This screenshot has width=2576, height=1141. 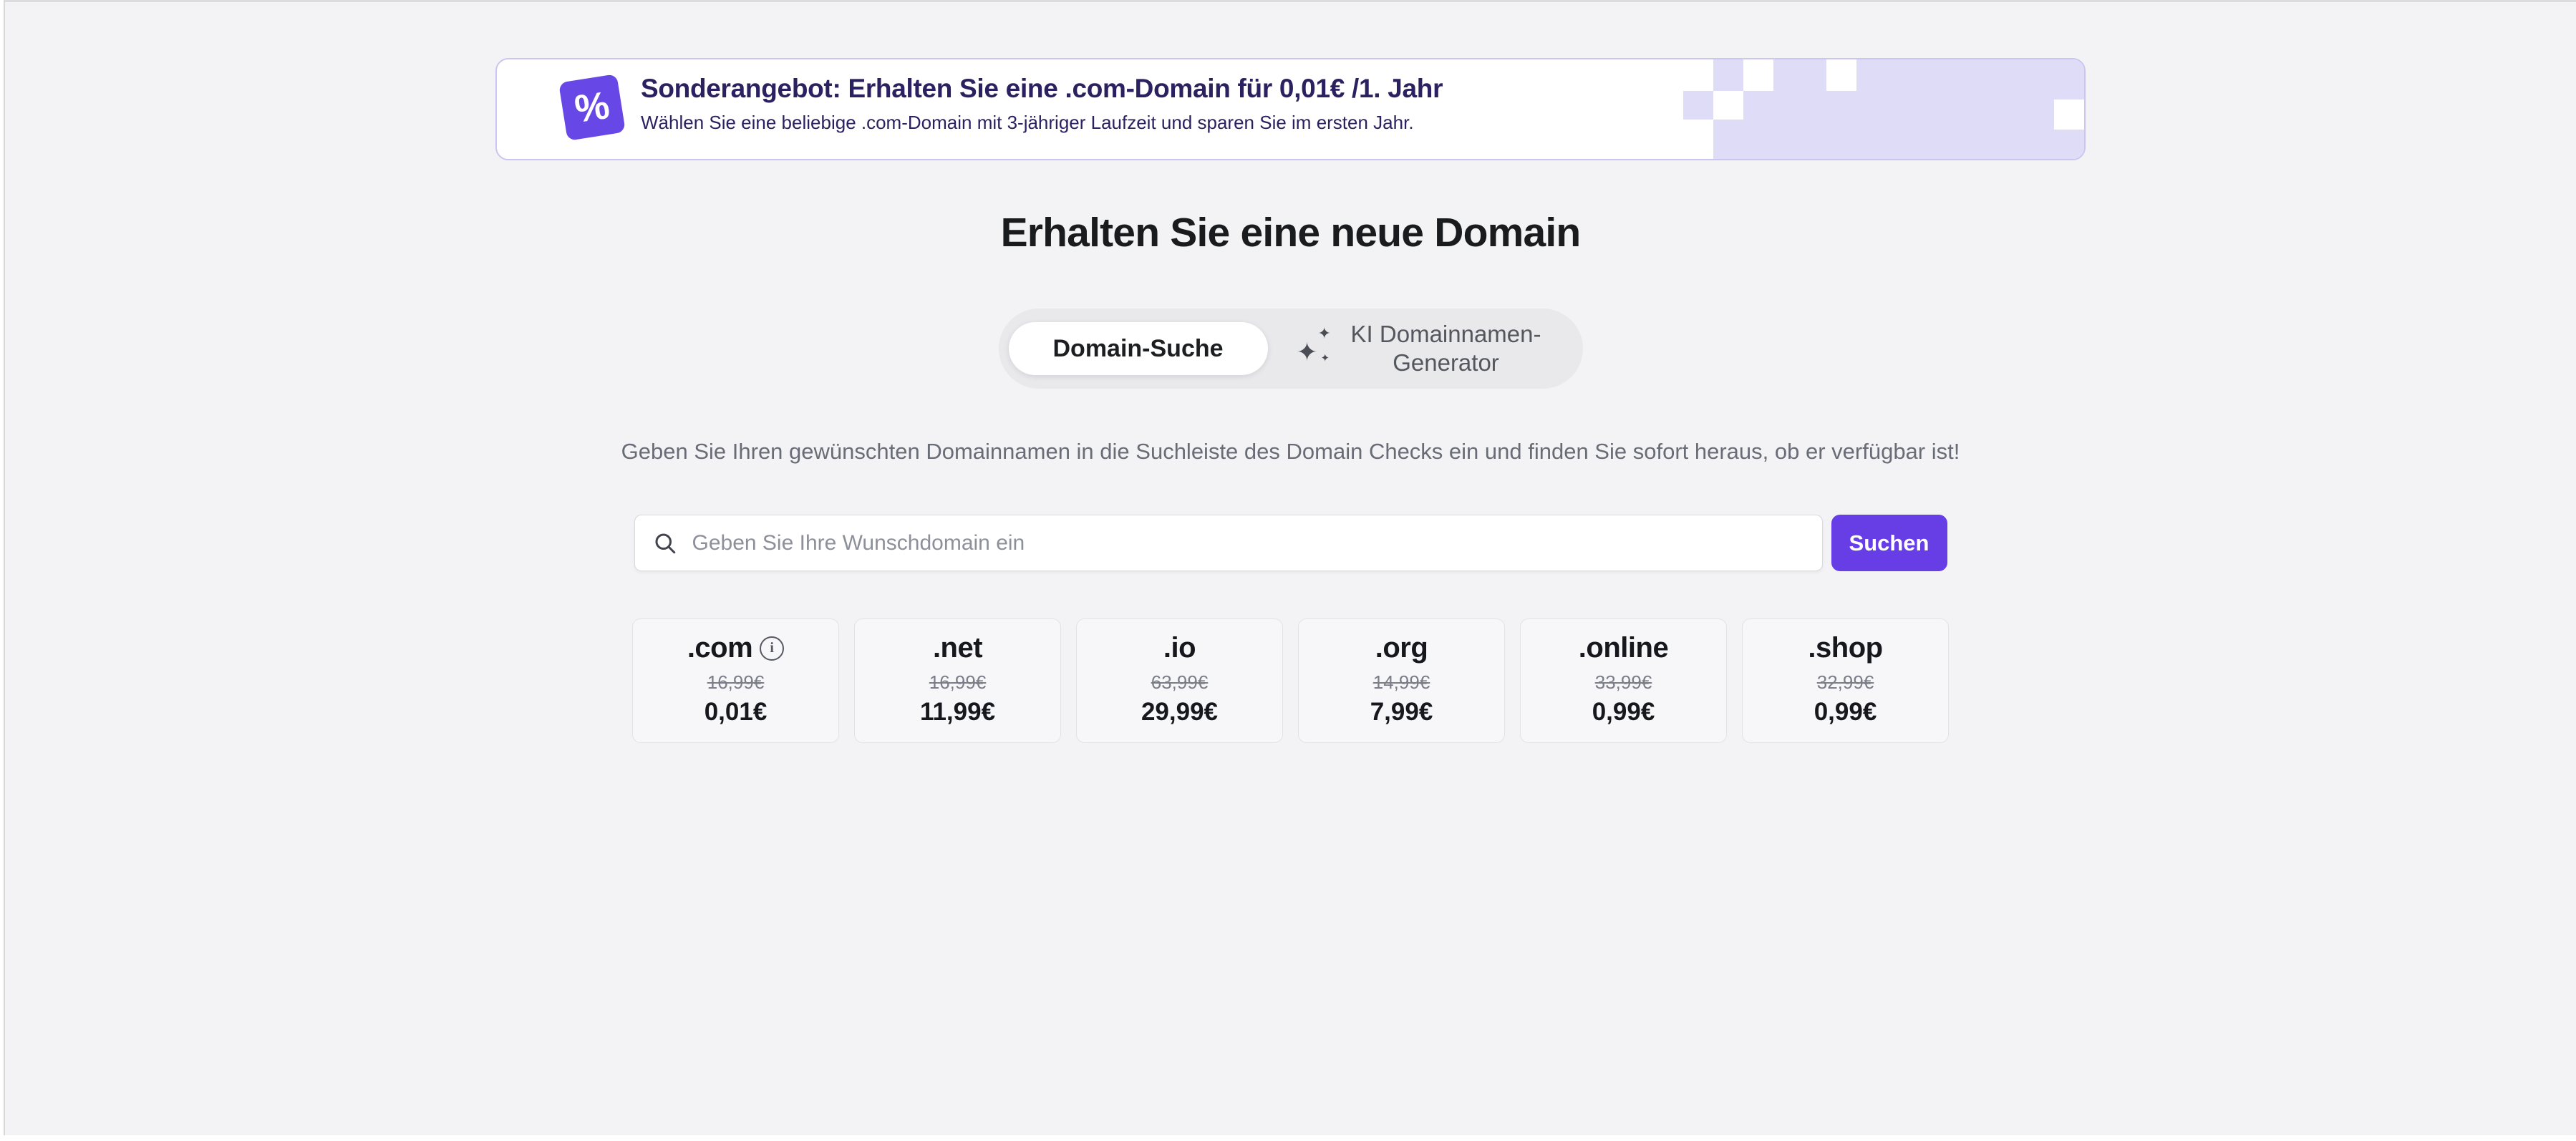 What do you see at coordinates (1402, 712) in the screenshot?
I see `tld-price: 7,99€` at bounding box center [1402, 712].